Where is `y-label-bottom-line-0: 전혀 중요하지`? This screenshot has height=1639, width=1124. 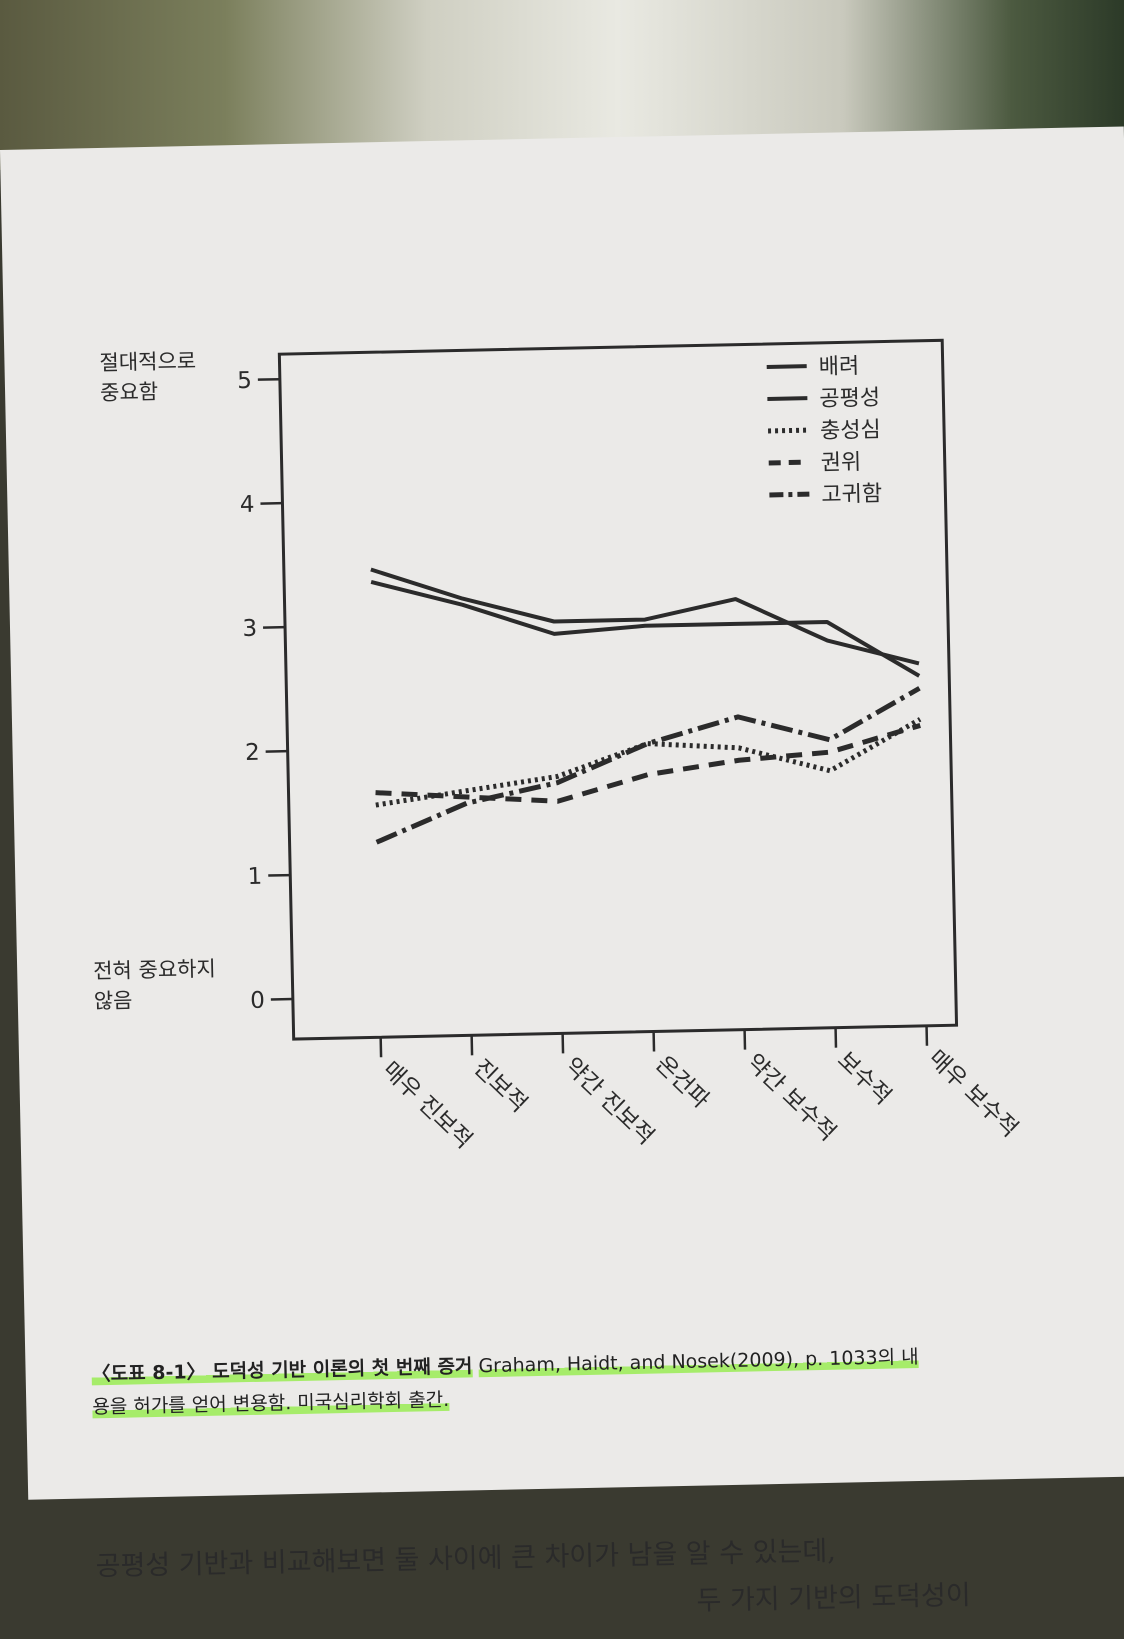 y-label-bottom-line-0: 전혀 중요하지 is located at coordinates (154, 970).